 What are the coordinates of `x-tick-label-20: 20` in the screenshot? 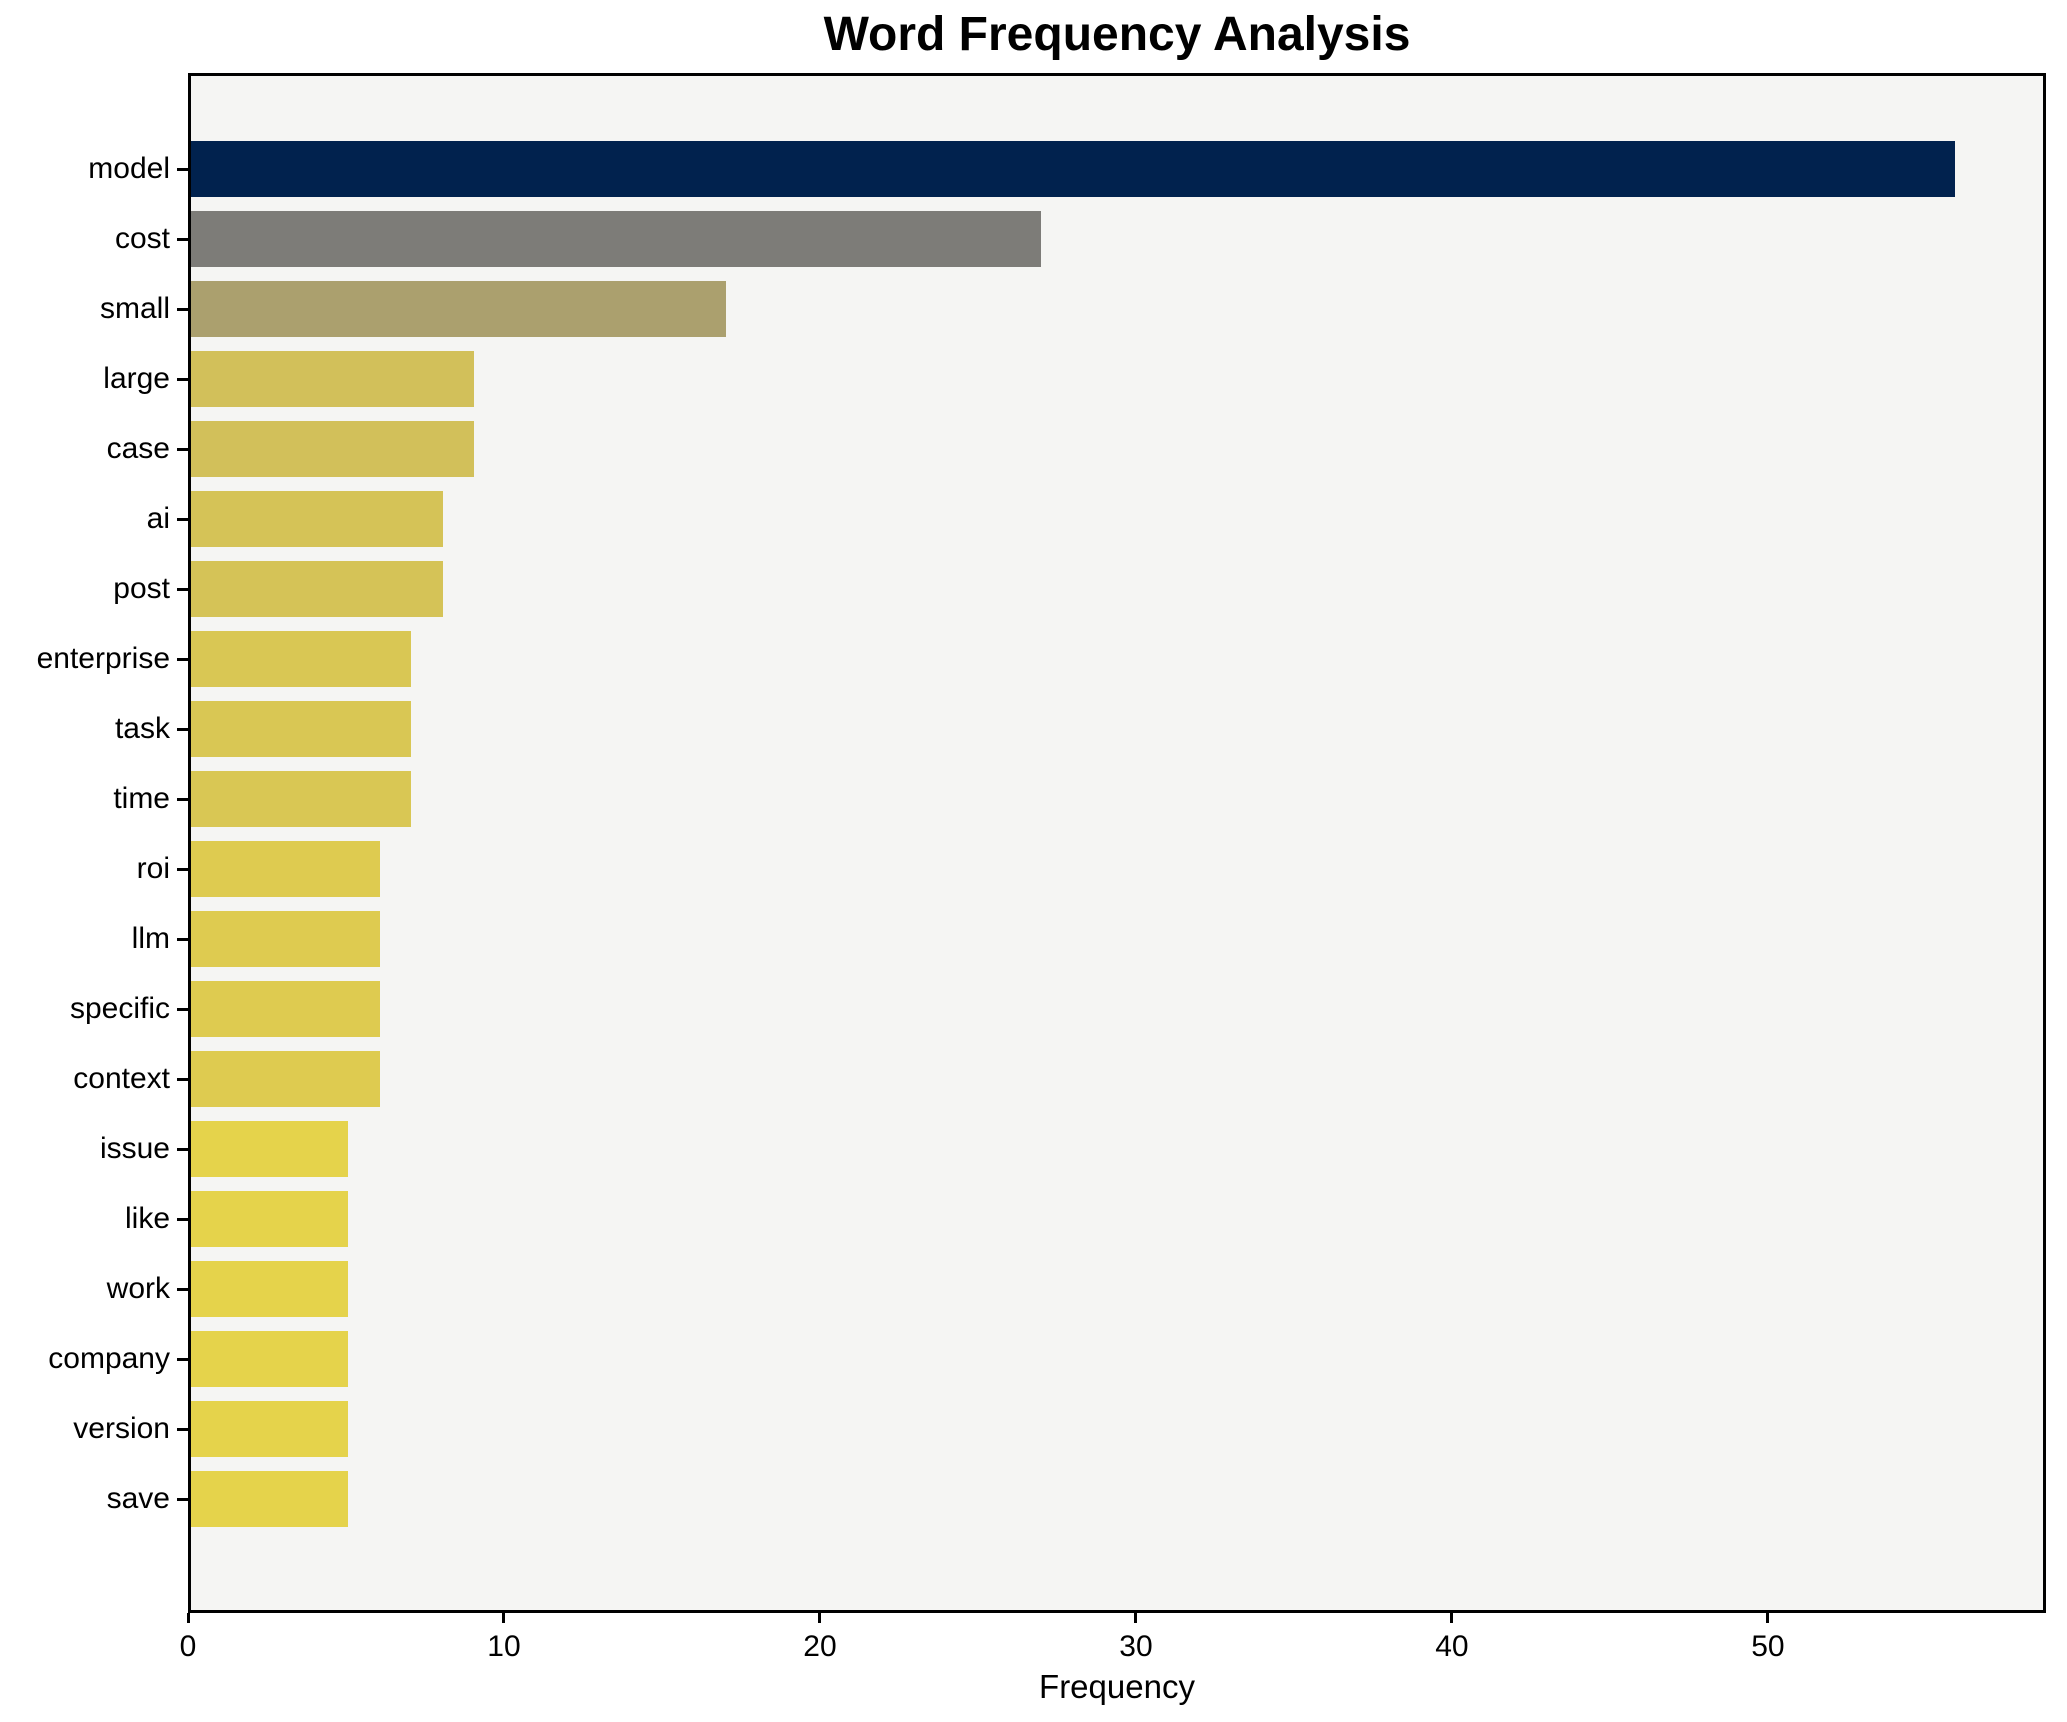 It's located at (820, 1646).